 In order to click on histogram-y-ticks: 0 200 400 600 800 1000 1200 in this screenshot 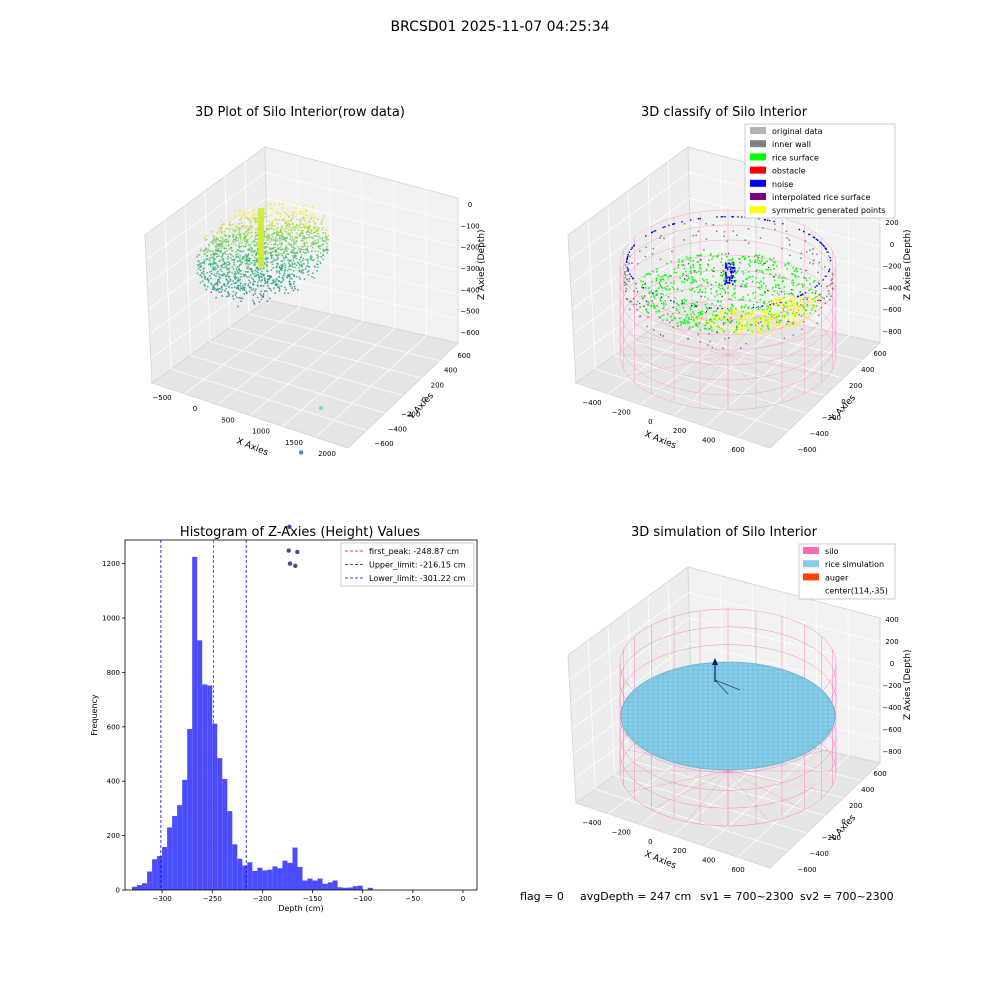, I will do `click(113, 727)`.